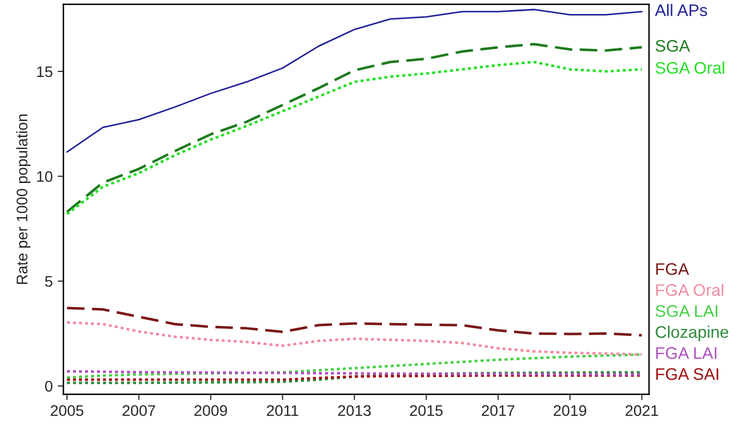  What do you see at coordinates (44, 176) in the screenshot?
I see `y-tick-label: 10` at bounding box center [44, 176].